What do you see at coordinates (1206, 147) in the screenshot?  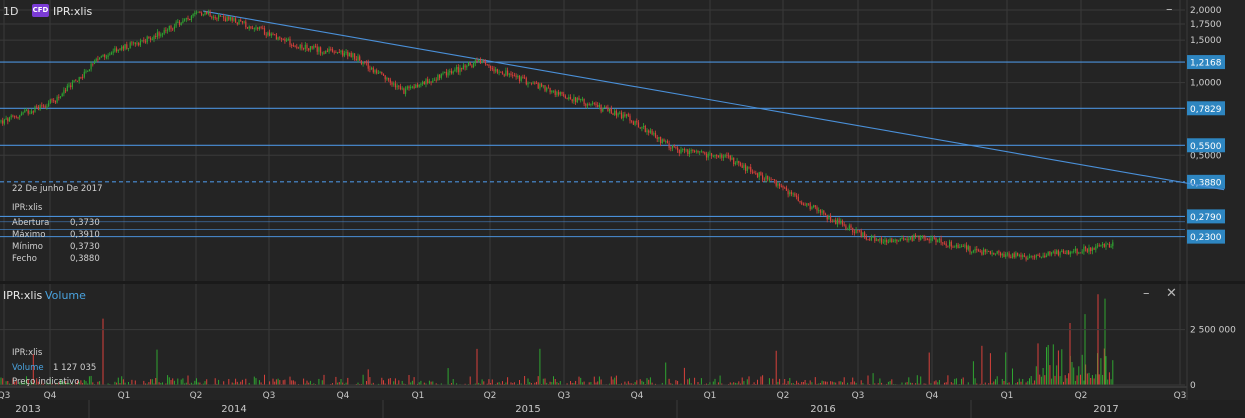 I see `level-price-label: 0,5500` at bounding box center [1206, 147].